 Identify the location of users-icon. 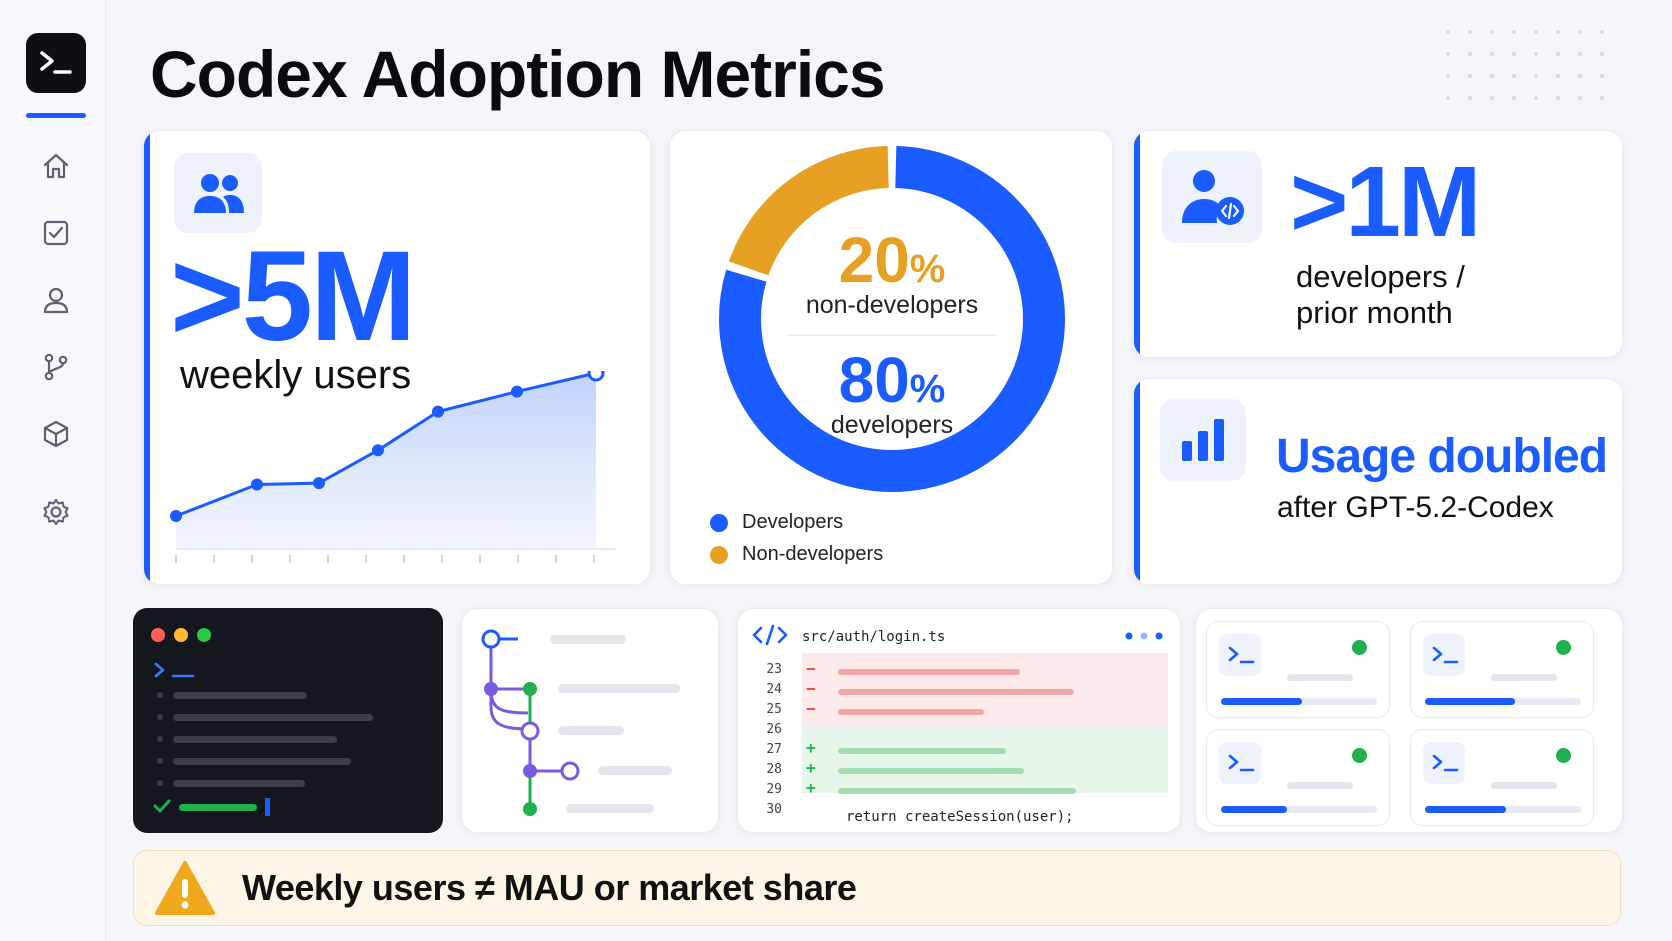
(219, 193).